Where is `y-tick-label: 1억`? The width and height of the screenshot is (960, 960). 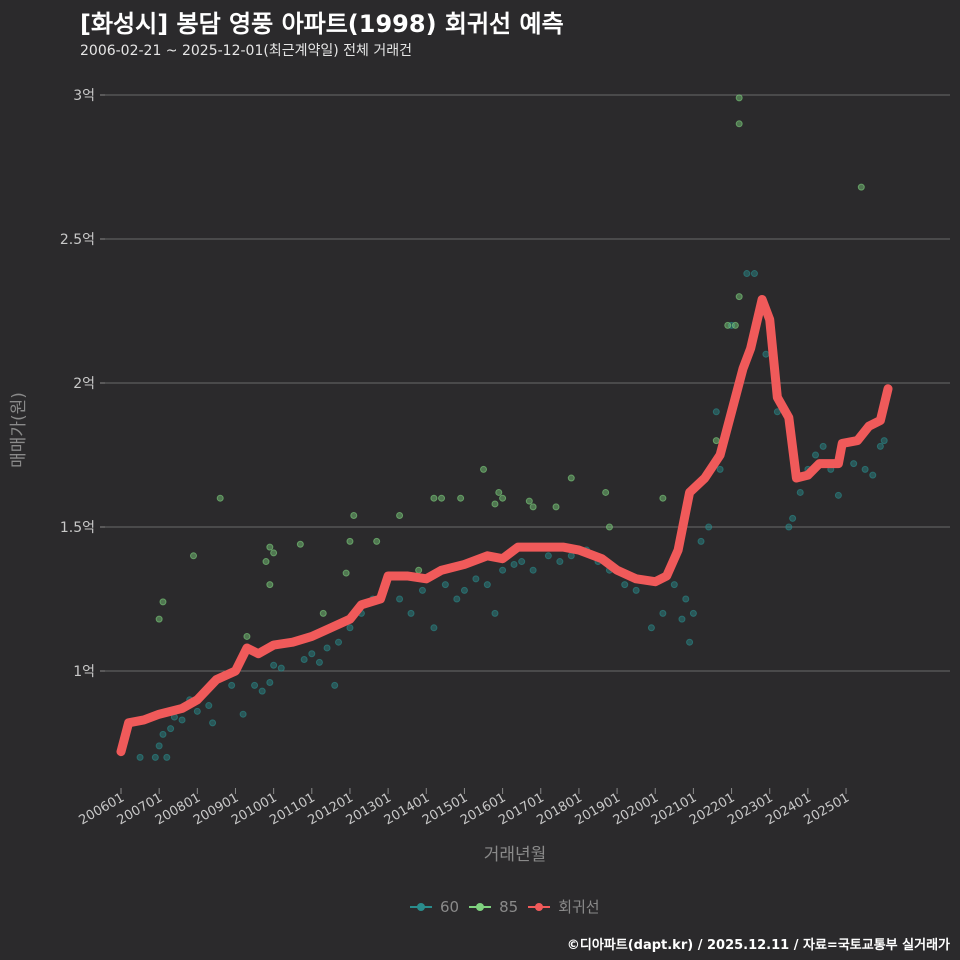 y-tick-label: 1억 is located at coordinates (84, 672).